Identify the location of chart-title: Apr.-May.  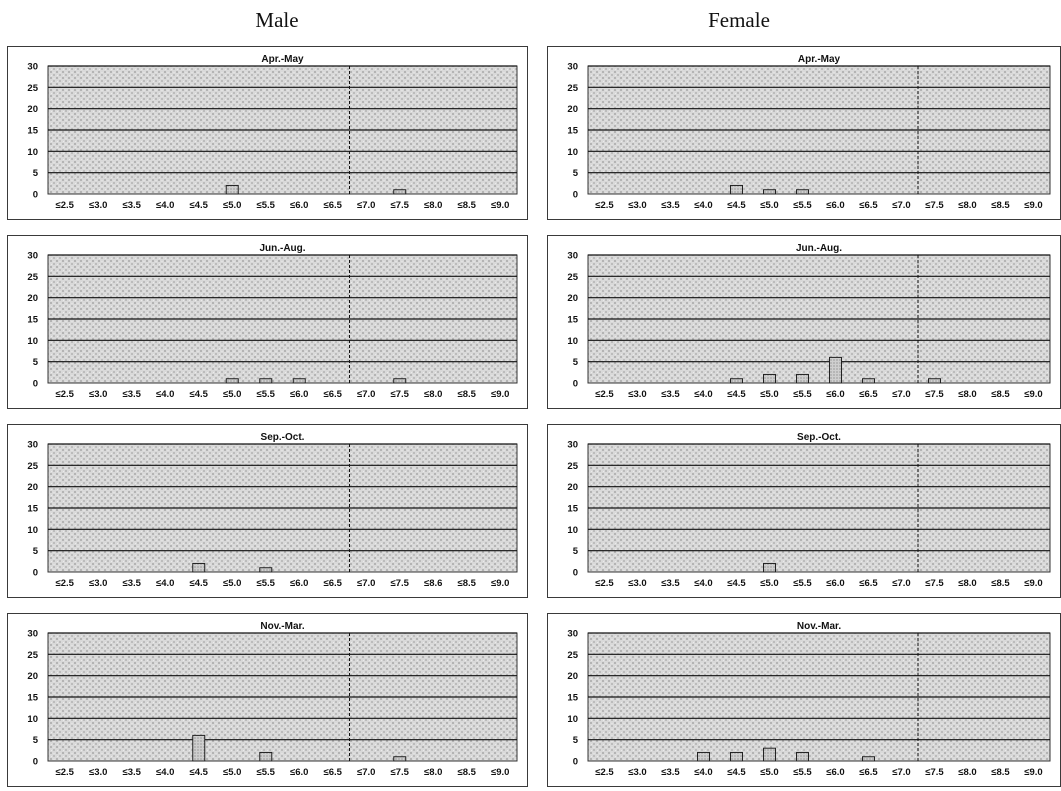
(819, 59).